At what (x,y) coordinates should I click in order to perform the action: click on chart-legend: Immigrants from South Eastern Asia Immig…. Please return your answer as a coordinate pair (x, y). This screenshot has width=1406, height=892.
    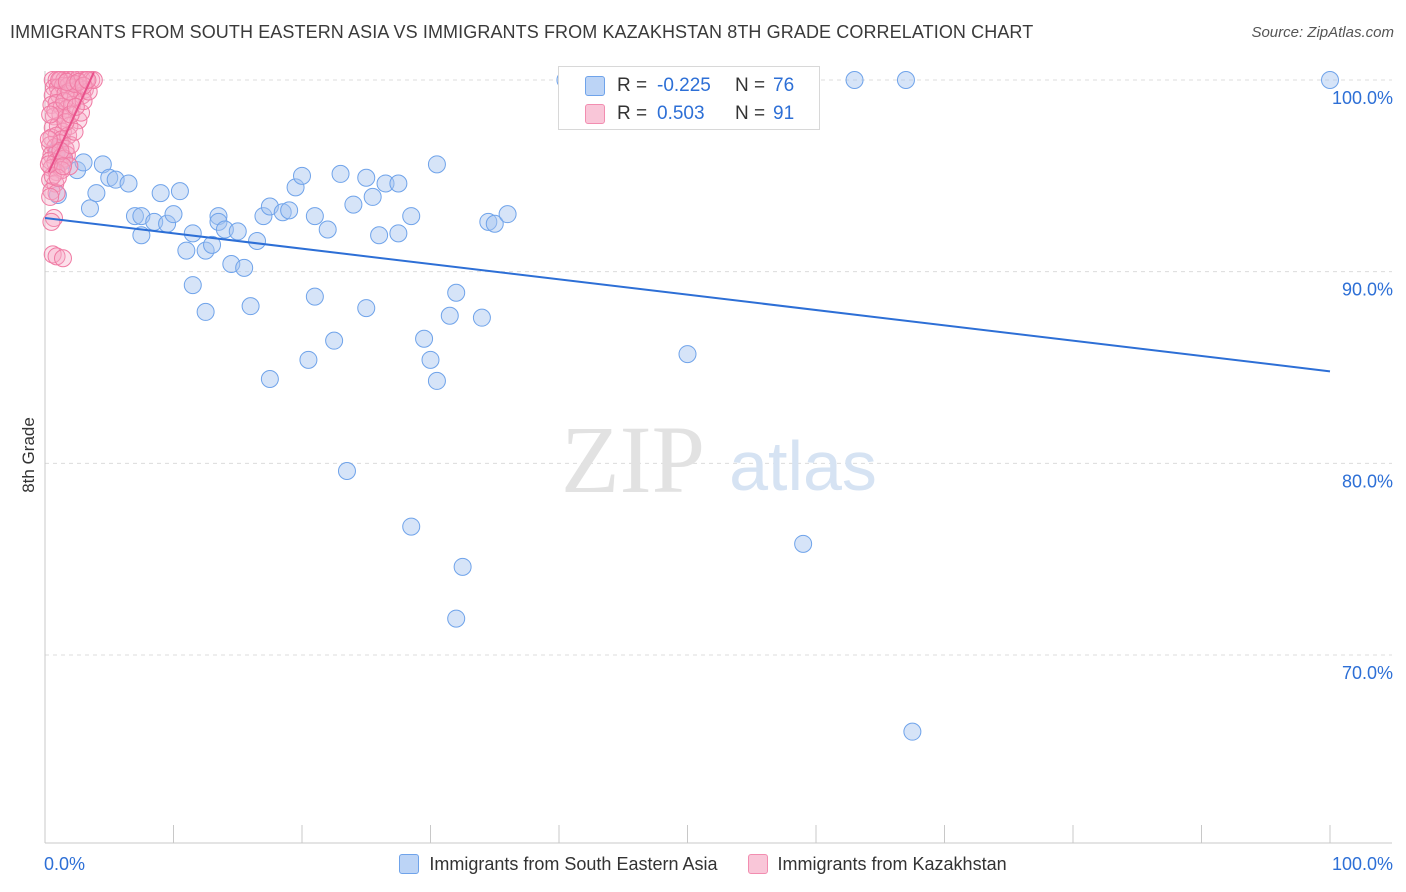
    Looking at the image, I should click on (703, 864).